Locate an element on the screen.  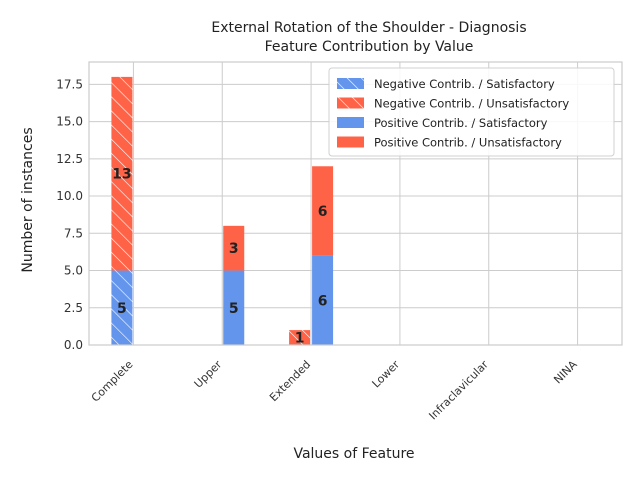
legend-entry: Positive Contrib. / Satisfactory is located at coordinates (461, 123).